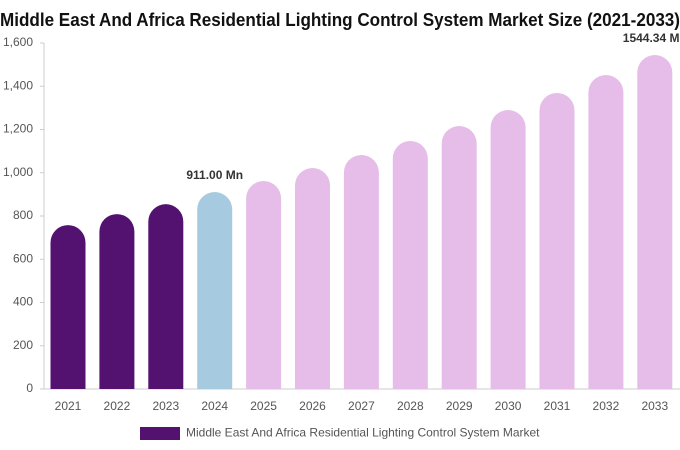  What do you see at coordinates (23, 345) in the screenshot?
I see `y-tick-label: 200` at bounding box center [23, 345].